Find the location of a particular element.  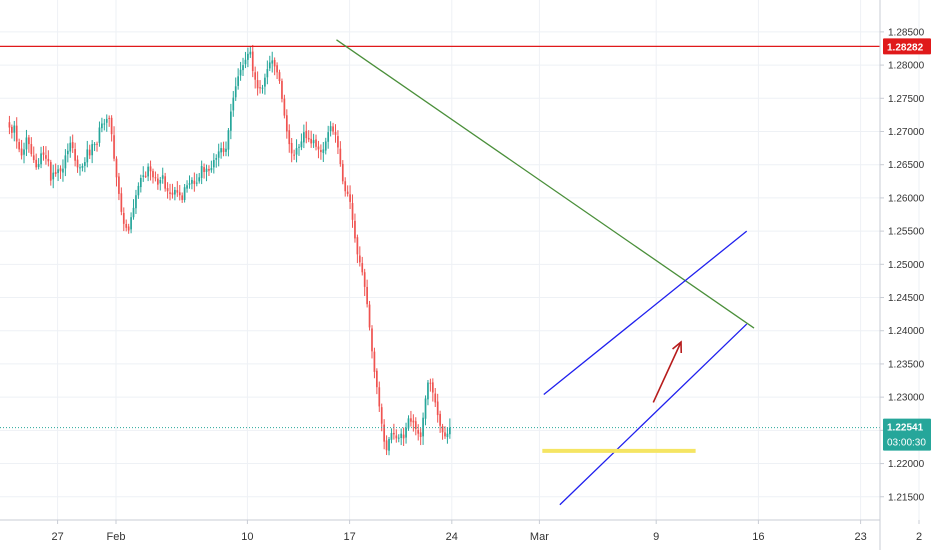

up-arrow-icon is located at coordinates (667, 372).